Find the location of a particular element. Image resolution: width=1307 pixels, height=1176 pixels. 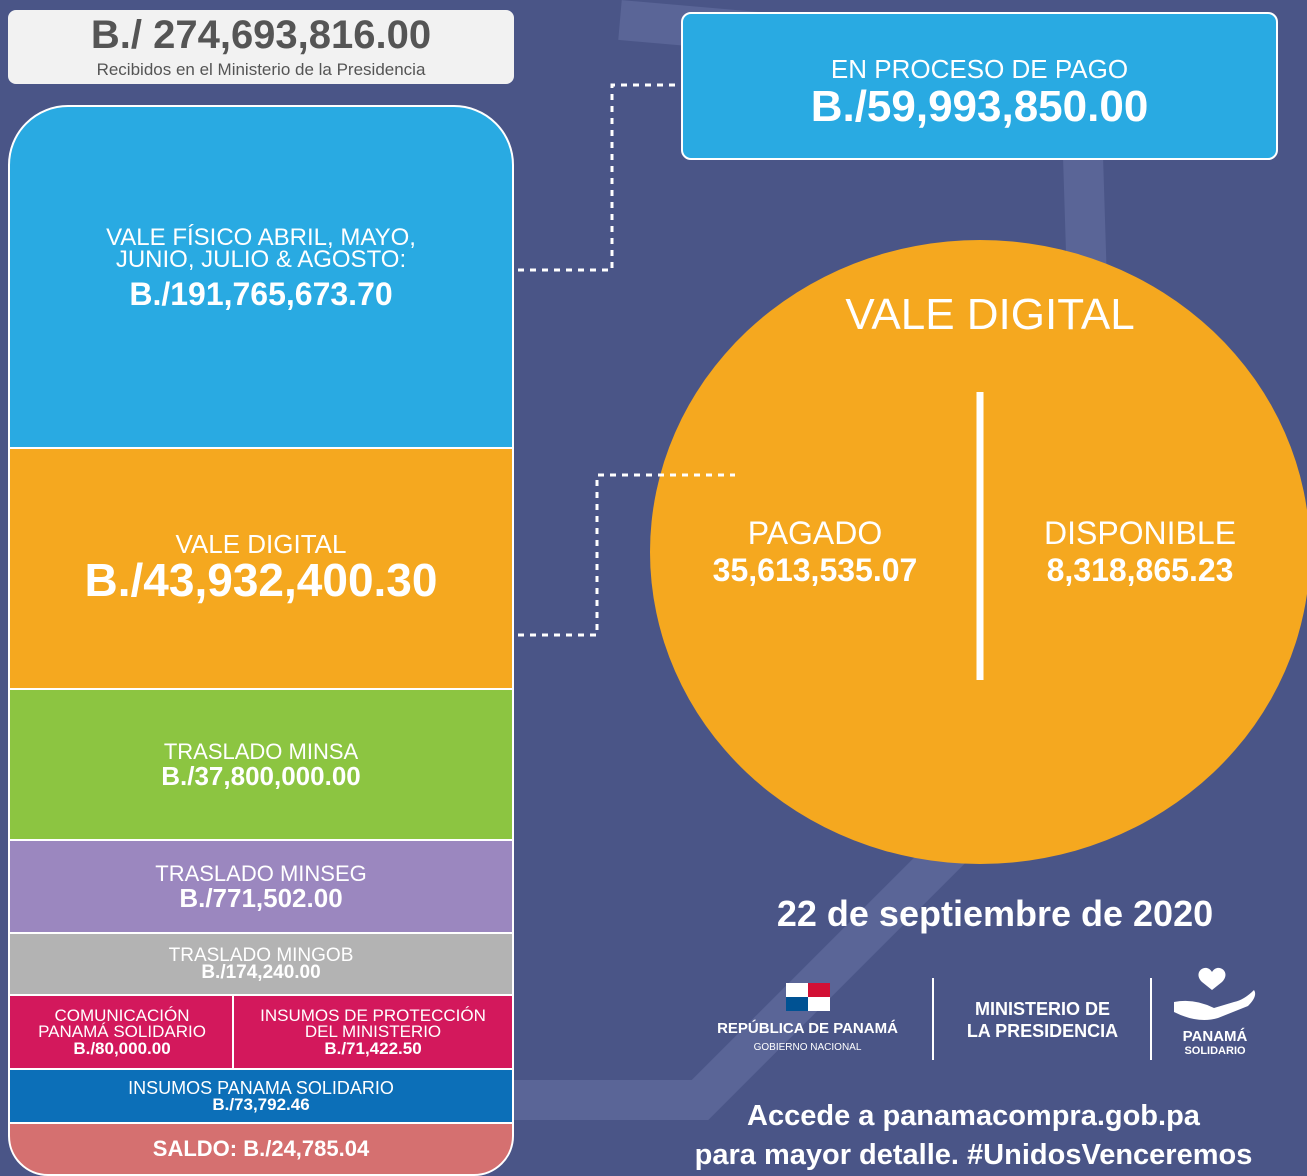

label: TRASLADO MINSA is located at coordinates (261, 751).